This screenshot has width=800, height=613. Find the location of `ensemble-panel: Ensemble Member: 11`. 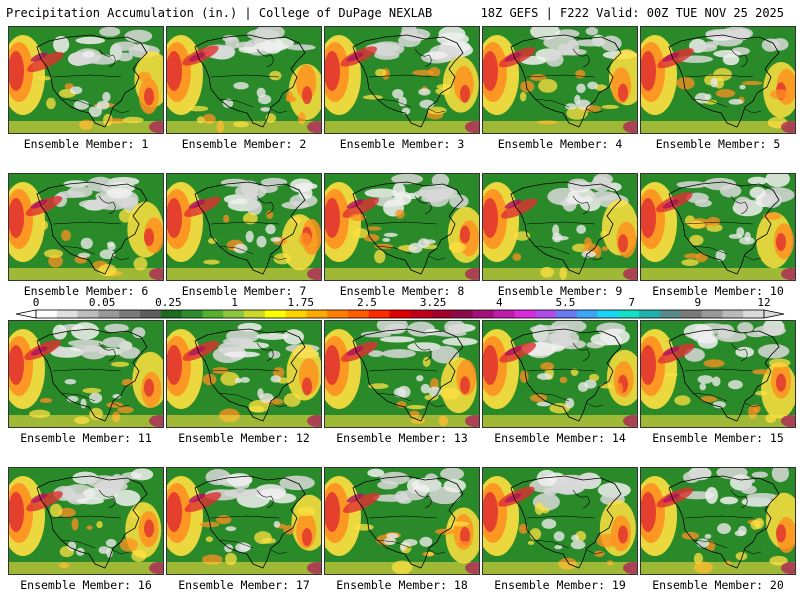

ensemble-panel: Ensemble Member: 11 is located at coordinates (86, 393).